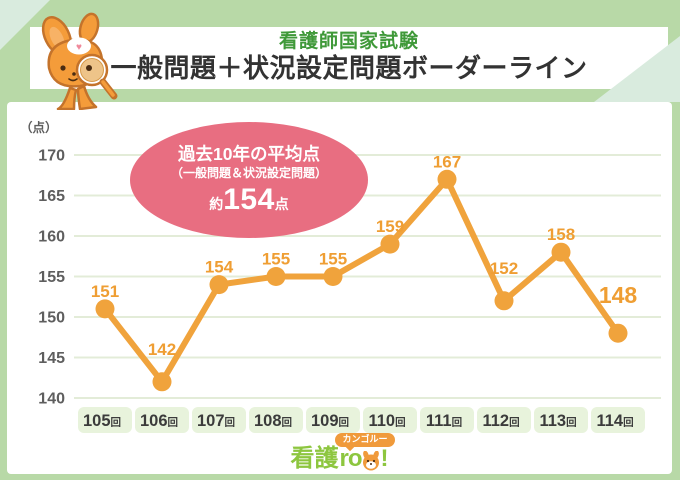  Describe the element at coordinates (162, 349) in the screenshot. I see `data-point-value-label: 142` at that location.